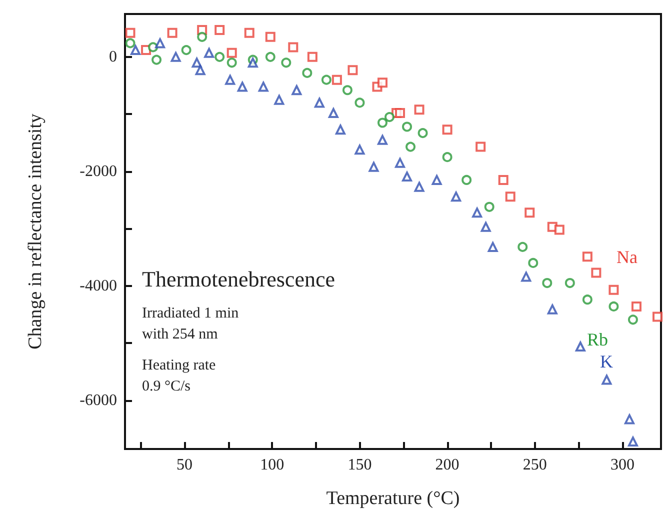 The height and width of the screenshot is (521, 663). I want to click on x-tick-label: 100, so click(272, 465).